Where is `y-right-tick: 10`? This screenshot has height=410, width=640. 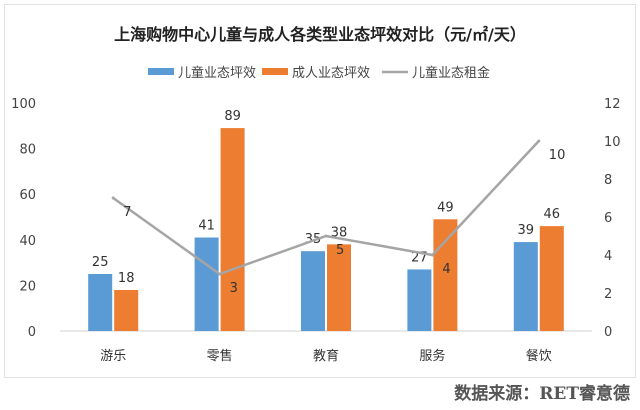 y-right-tick: 10 is located at coordinates (612, 142).